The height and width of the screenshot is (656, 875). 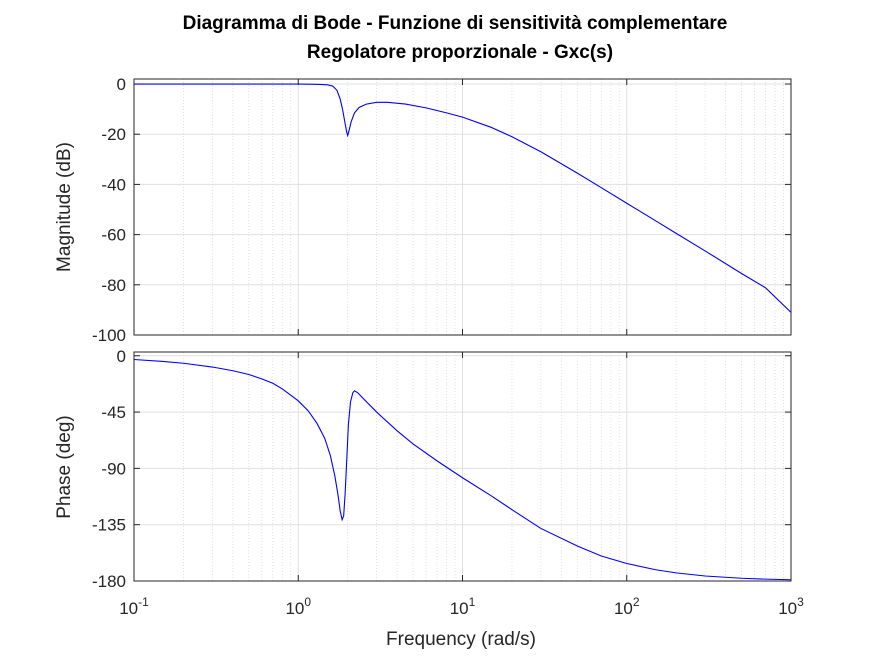 What do you see at coordinates (113, 235) in the screenshot?
I see `y-tick-label: -60` at bounding box center [113, 235].